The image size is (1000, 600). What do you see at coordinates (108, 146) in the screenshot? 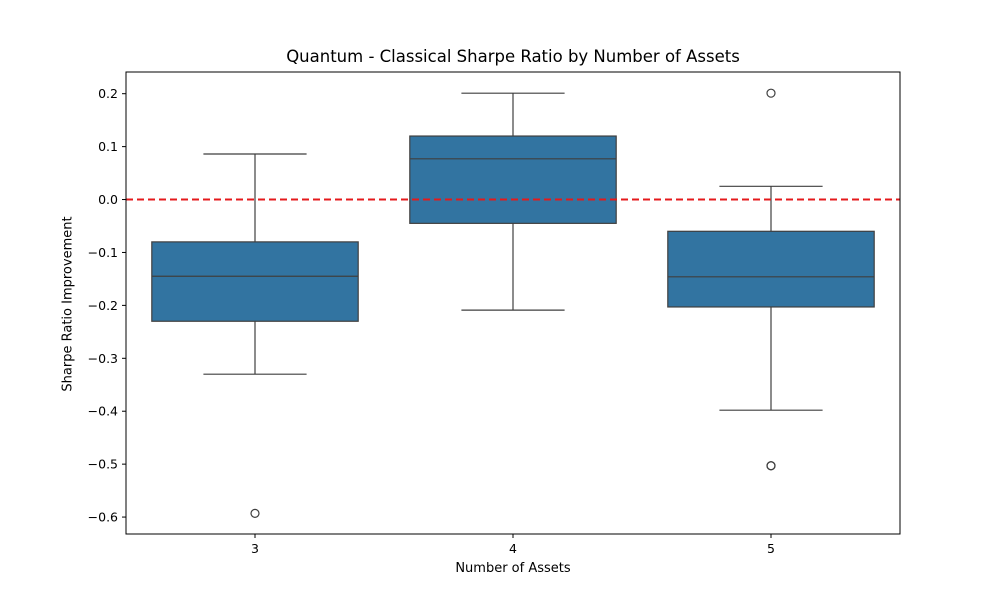
I see `y-tick-label: 0.1` at bounding box center [108, 146].